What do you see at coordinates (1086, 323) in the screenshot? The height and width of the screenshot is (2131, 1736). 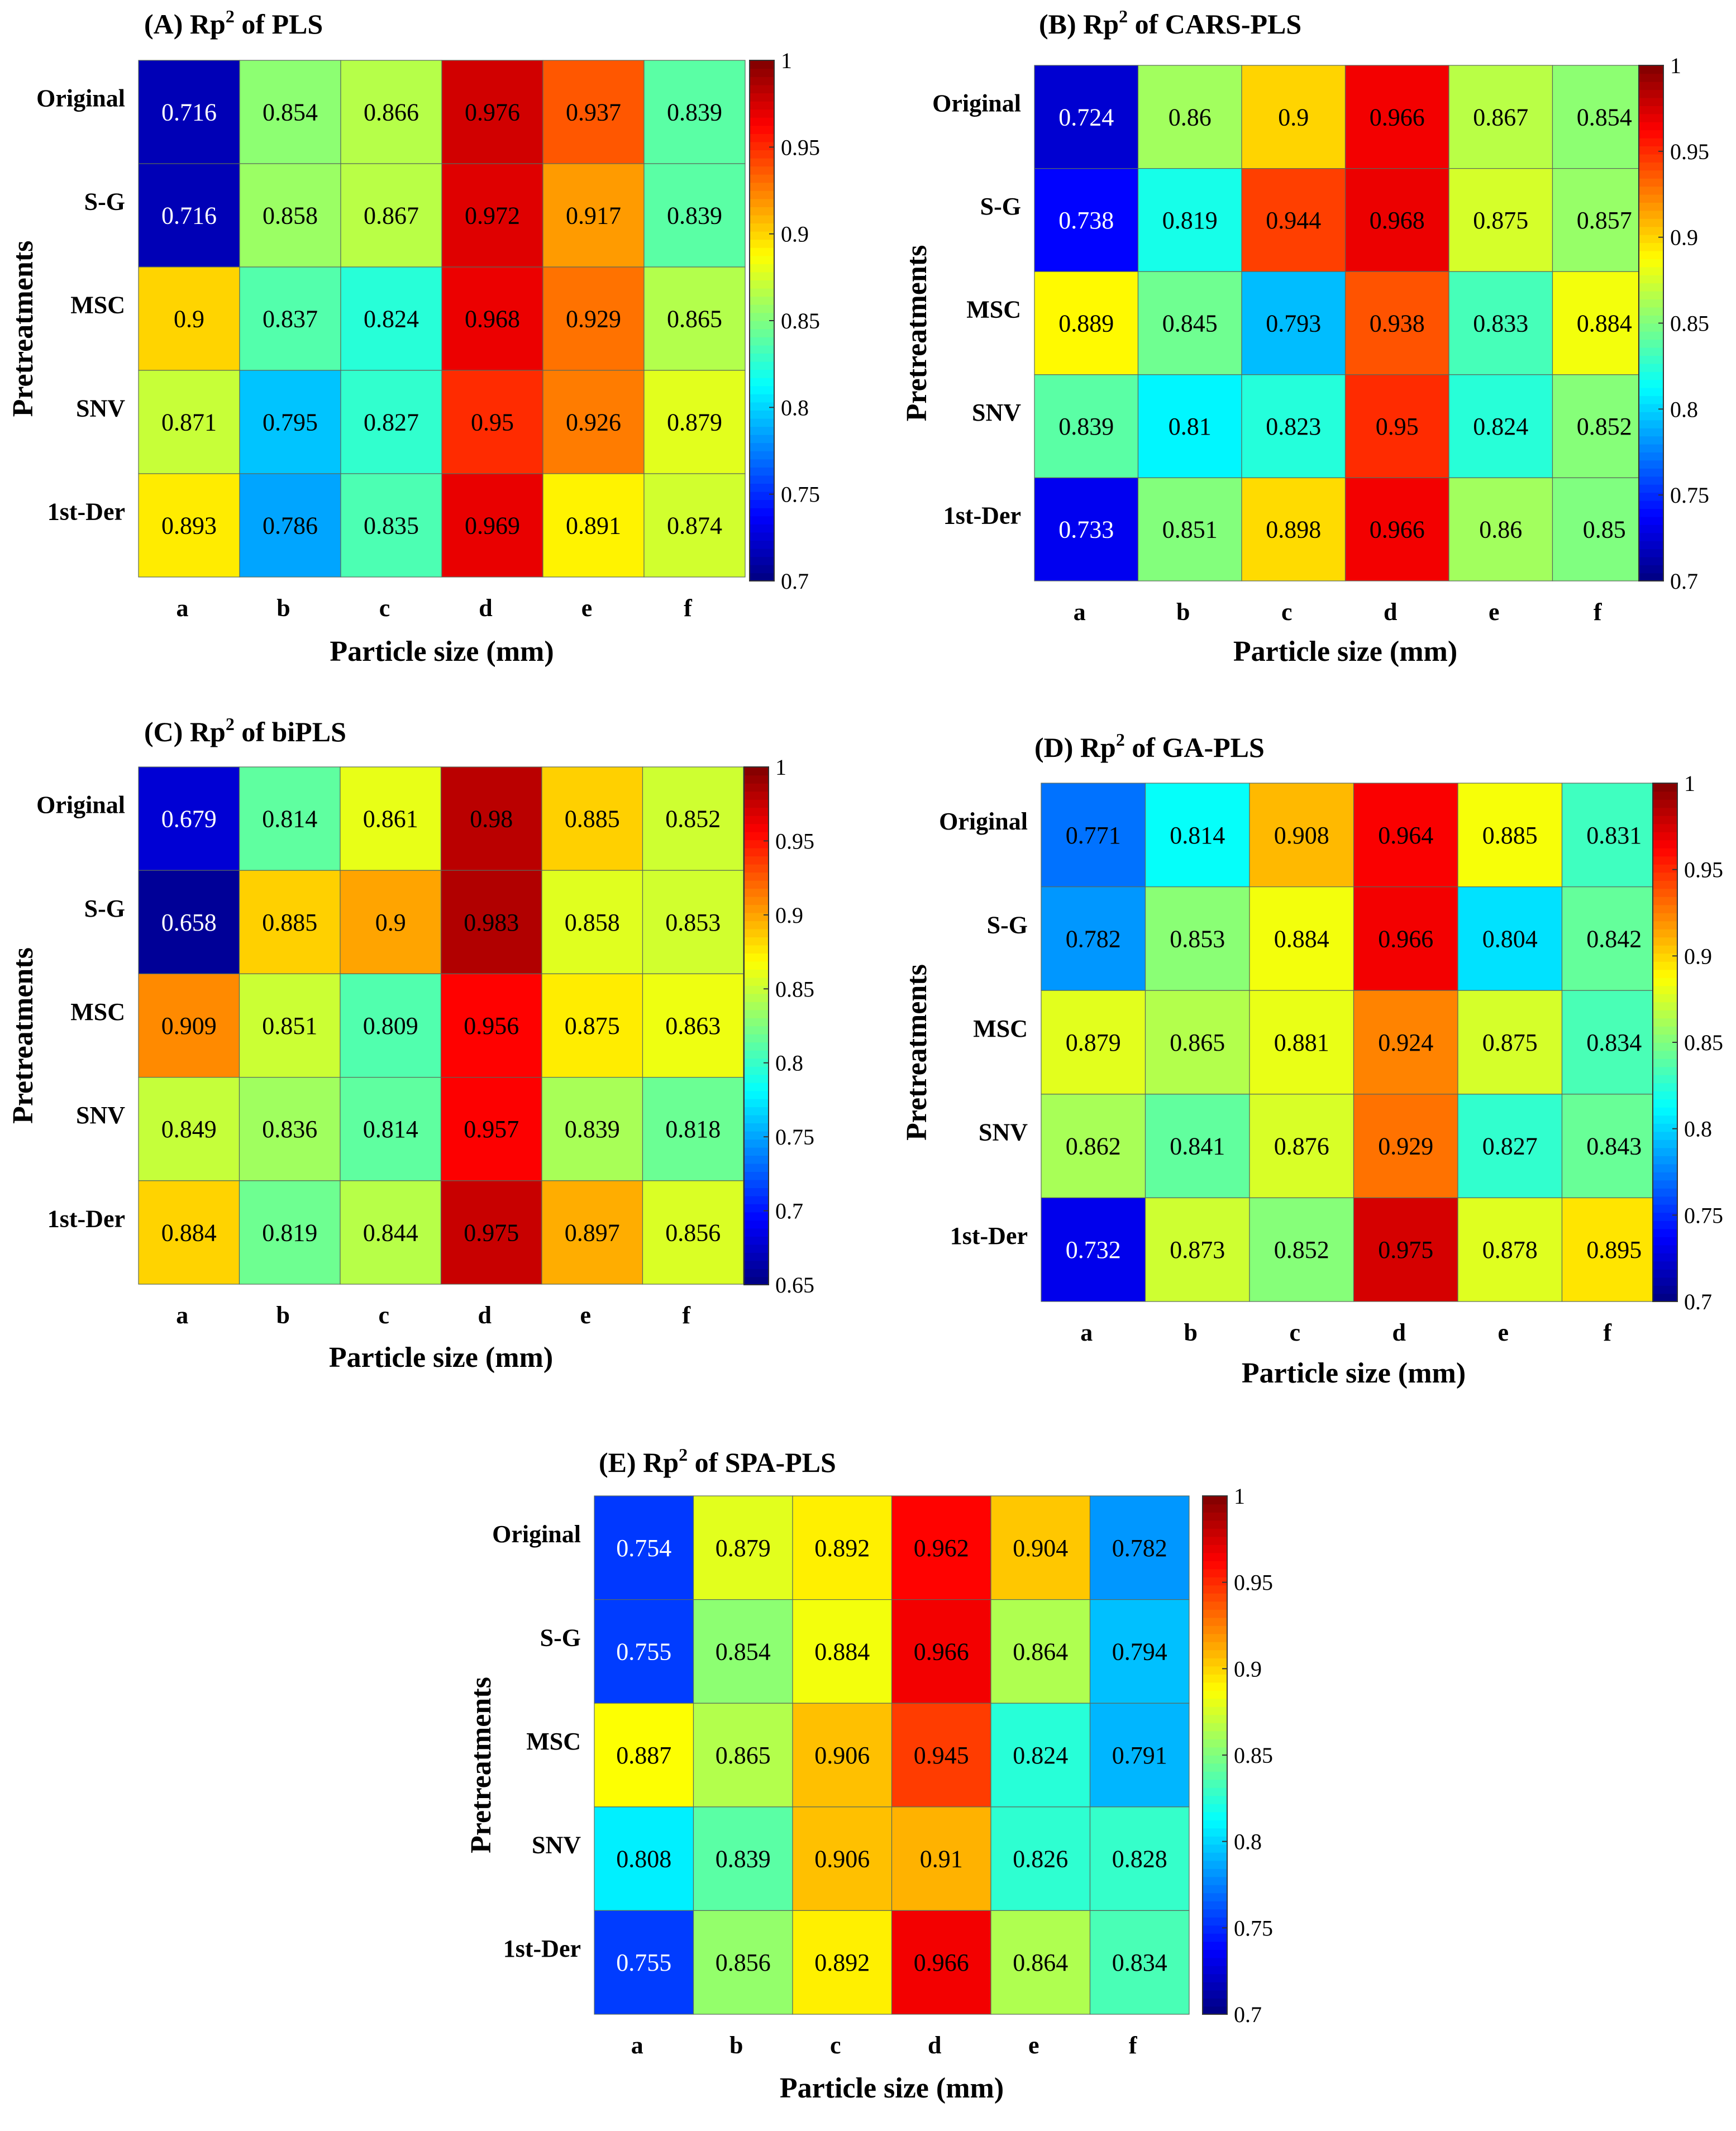 I see `cell-value-label: 0.889` at bounding box center [1086, 323].